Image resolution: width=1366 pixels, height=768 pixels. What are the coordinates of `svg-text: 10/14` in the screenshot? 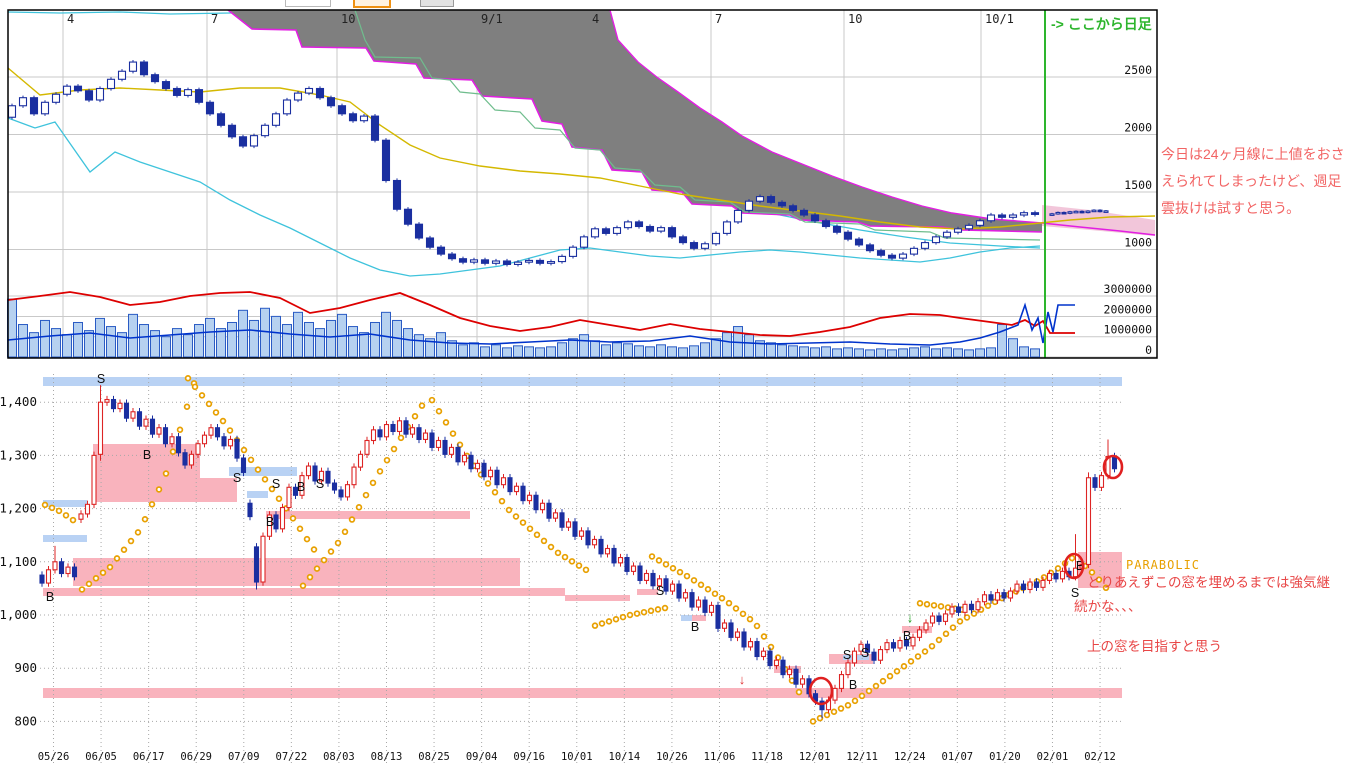 It's located at (625, 757).